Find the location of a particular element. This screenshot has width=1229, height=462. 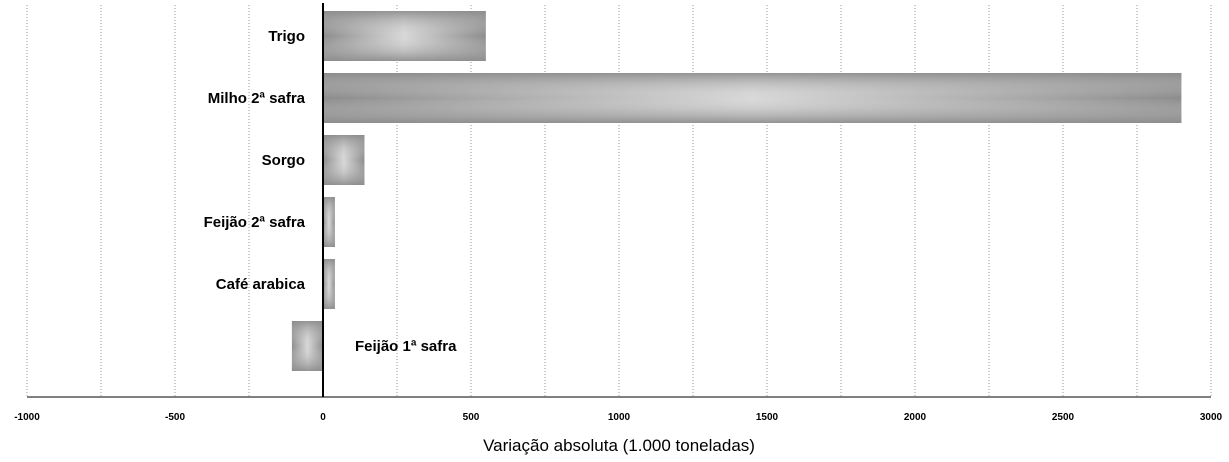

tick-label: 2500 is located at coordinates (1063, 417).